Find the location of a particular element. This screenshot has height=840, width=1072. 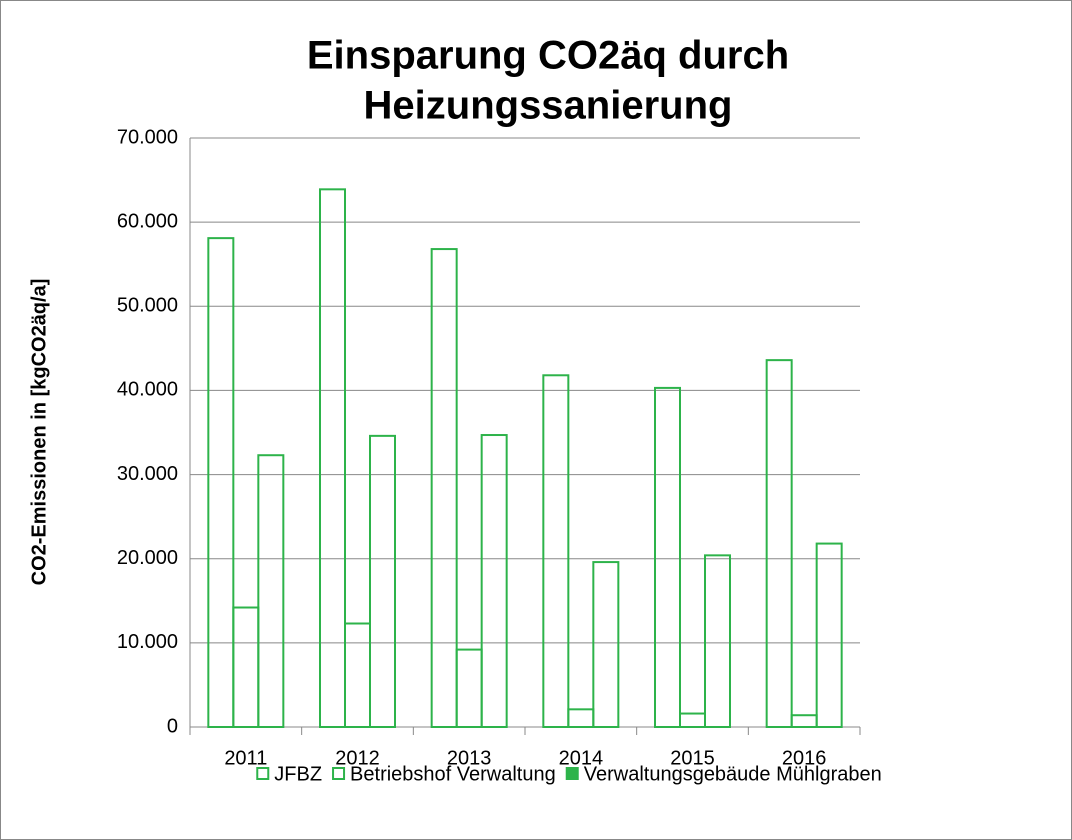

y-axis-label: CO2-Emissionen in [kgCO2äq/a] is located at coordinates (39, 432).